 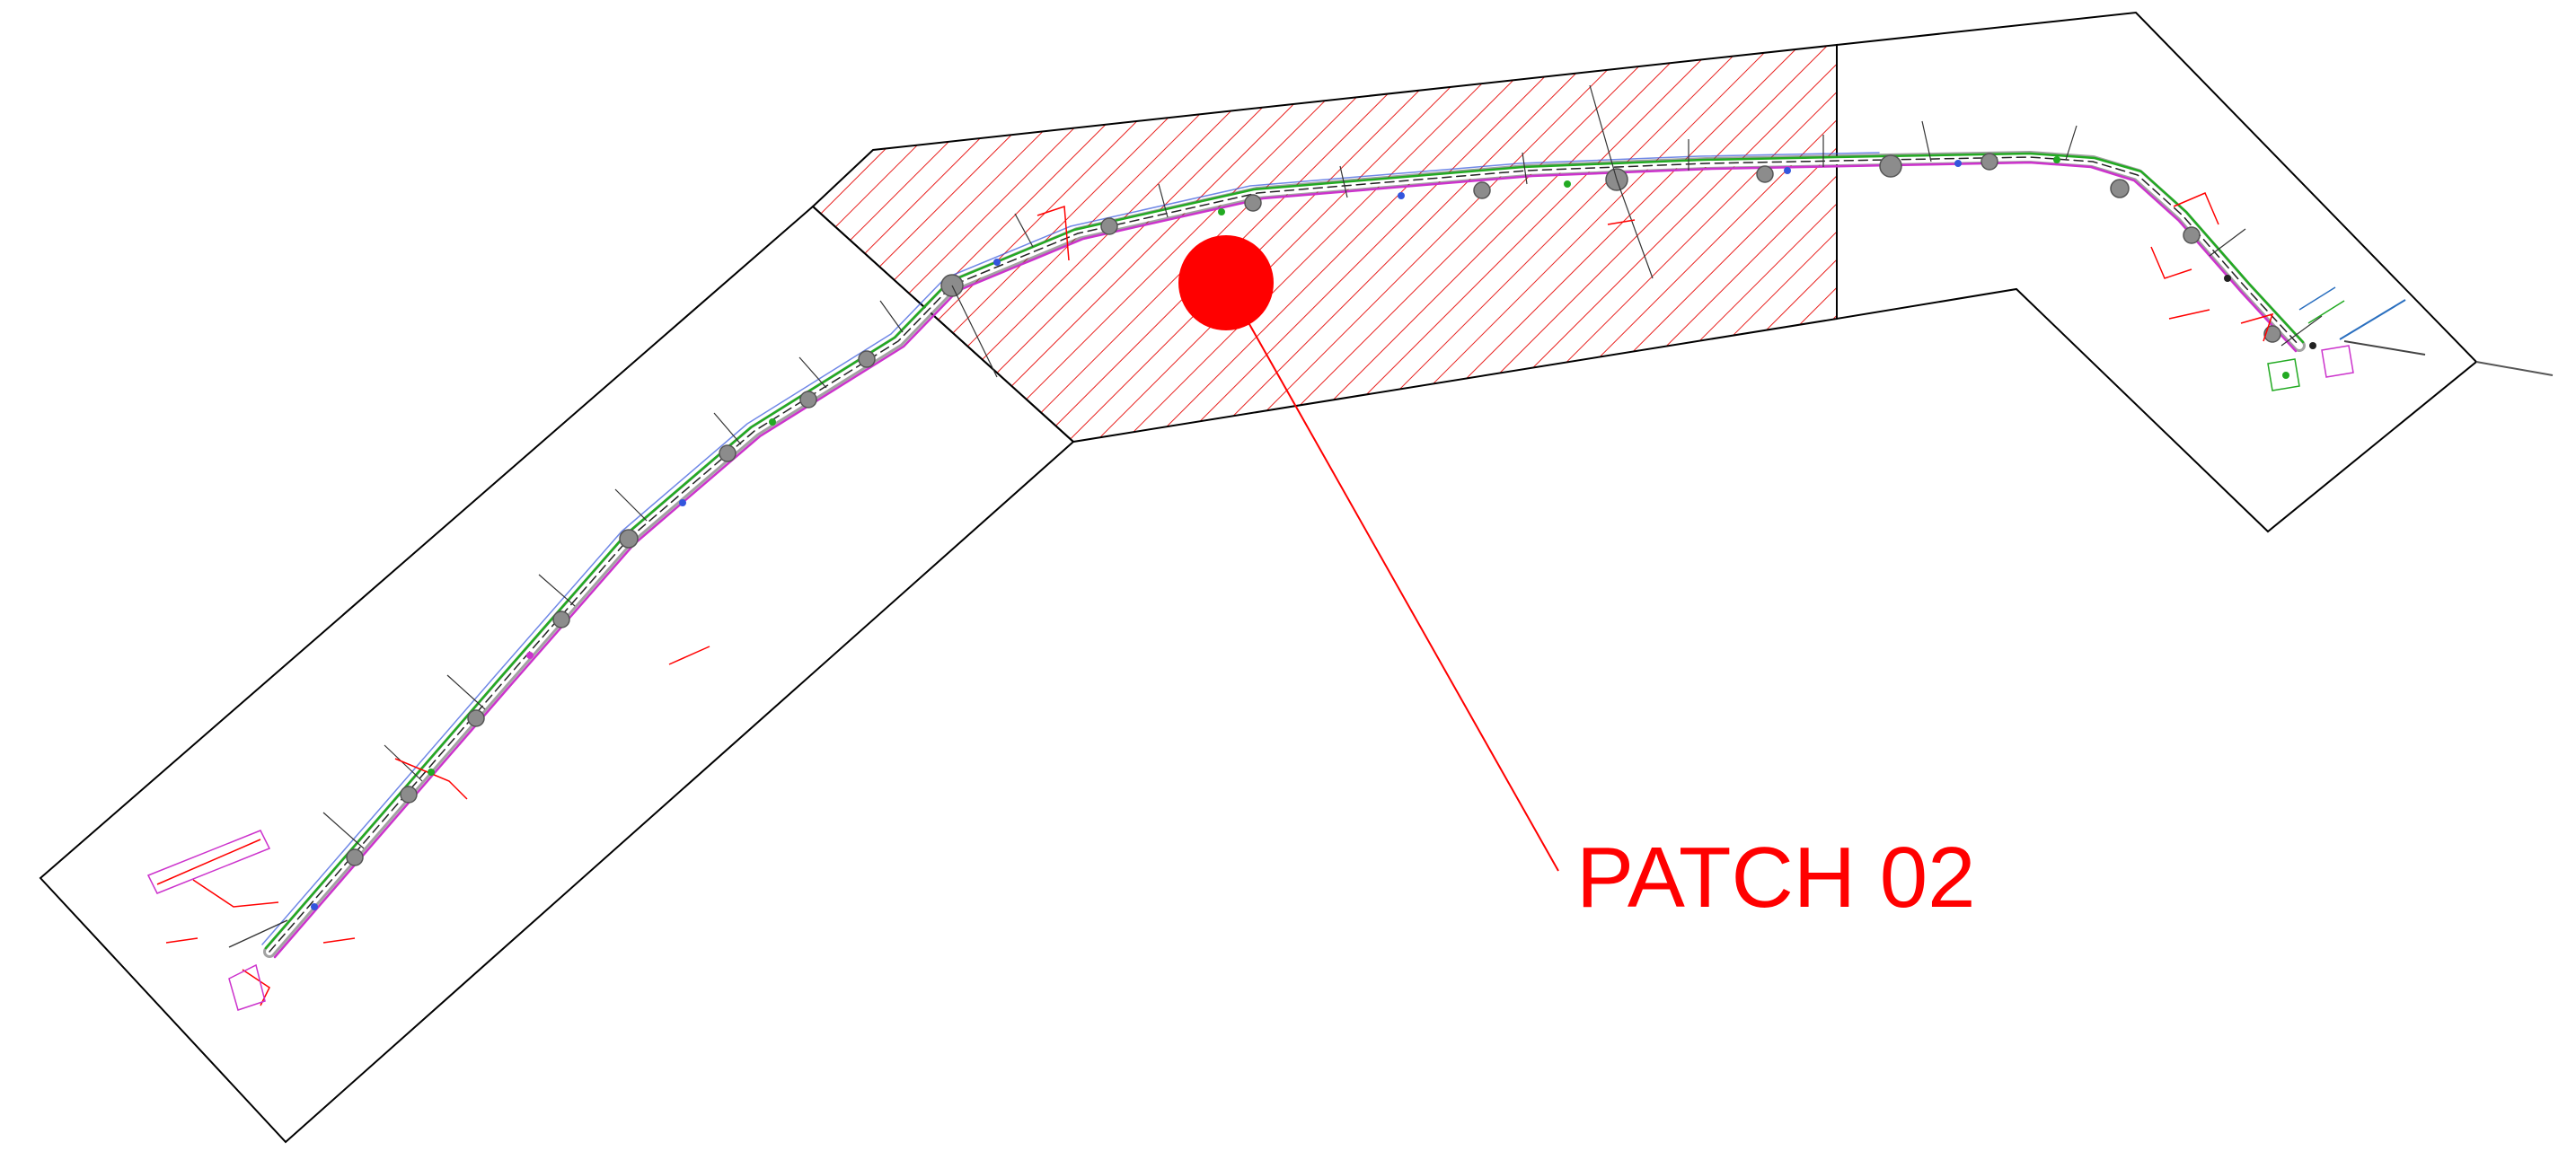 I want to click on patch-label: PATCH 02, so click(x=1776, y=878).